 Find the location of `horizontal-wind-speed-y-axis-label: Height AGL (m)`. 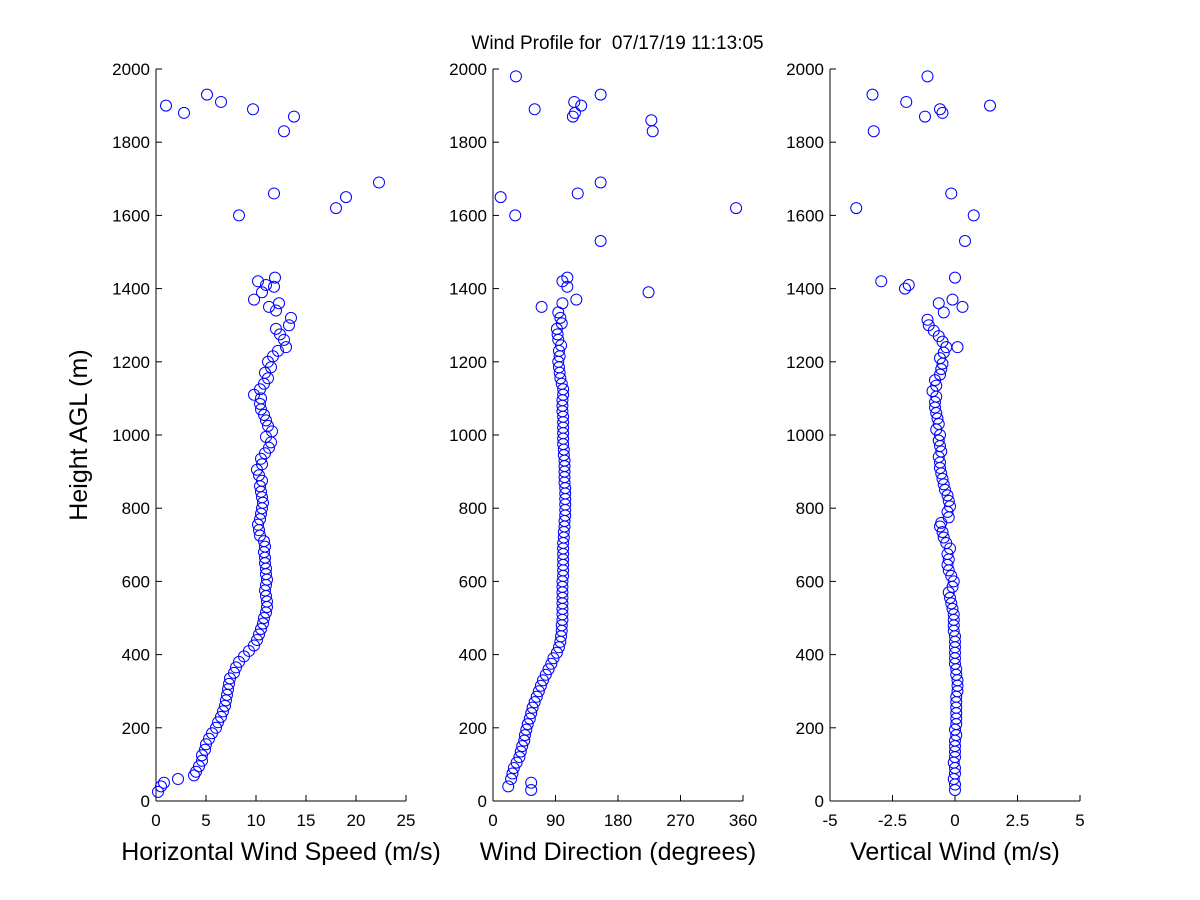

horizontal-wind-speed-y-axis-label: Height AGL (m) is located at coordinates (79, 434).